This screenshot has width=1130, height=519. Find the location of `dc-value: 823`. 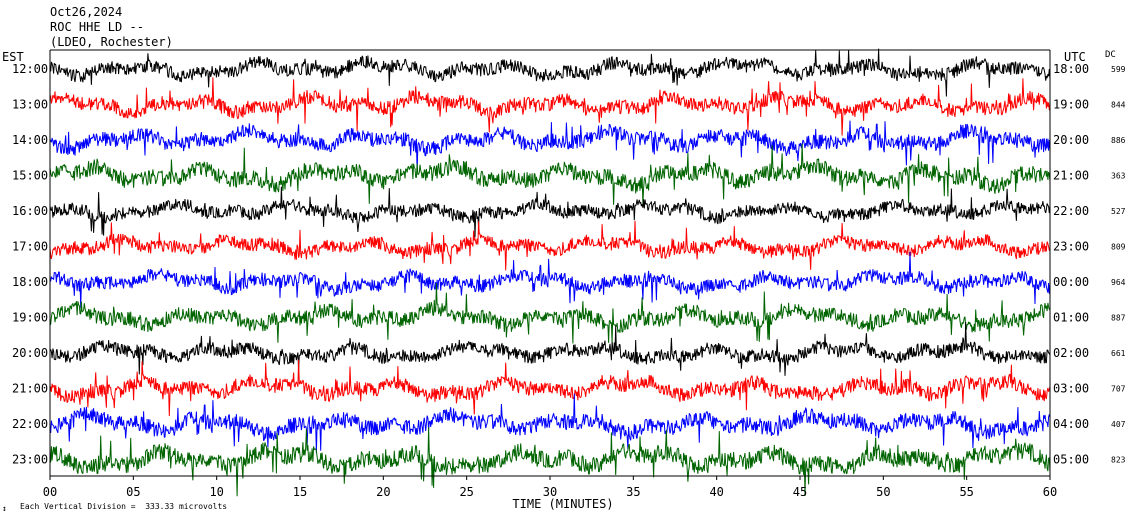

dc-value: 823 is located at coordinates (1118, 460).